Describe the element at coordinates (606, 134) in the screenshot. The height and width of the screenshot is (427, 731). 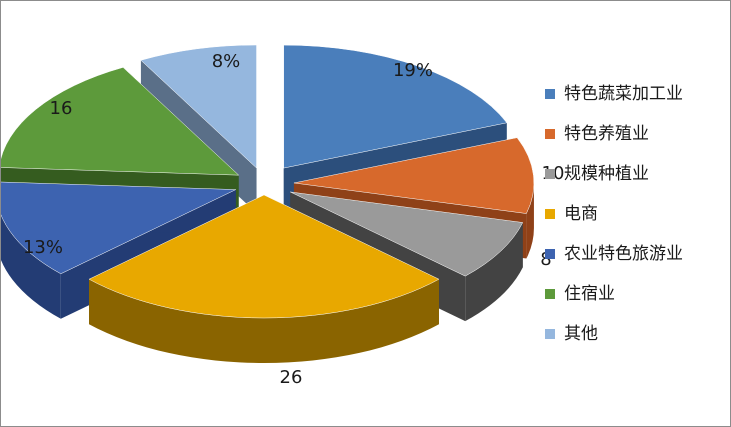
I see `legend-label: 特色养殖业` at that location.